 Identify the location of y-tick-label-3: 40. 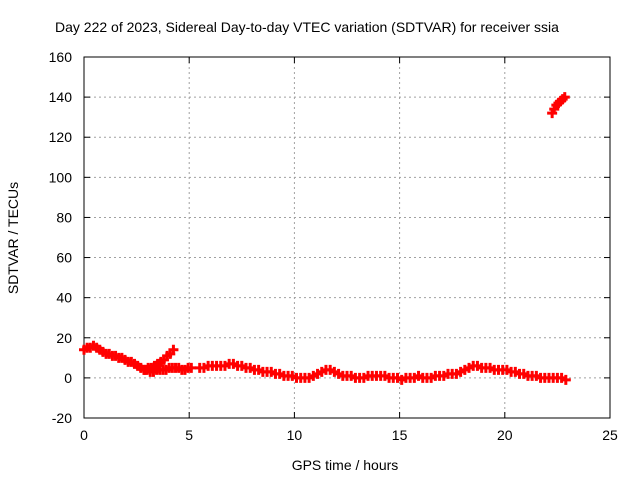
(64, 298).